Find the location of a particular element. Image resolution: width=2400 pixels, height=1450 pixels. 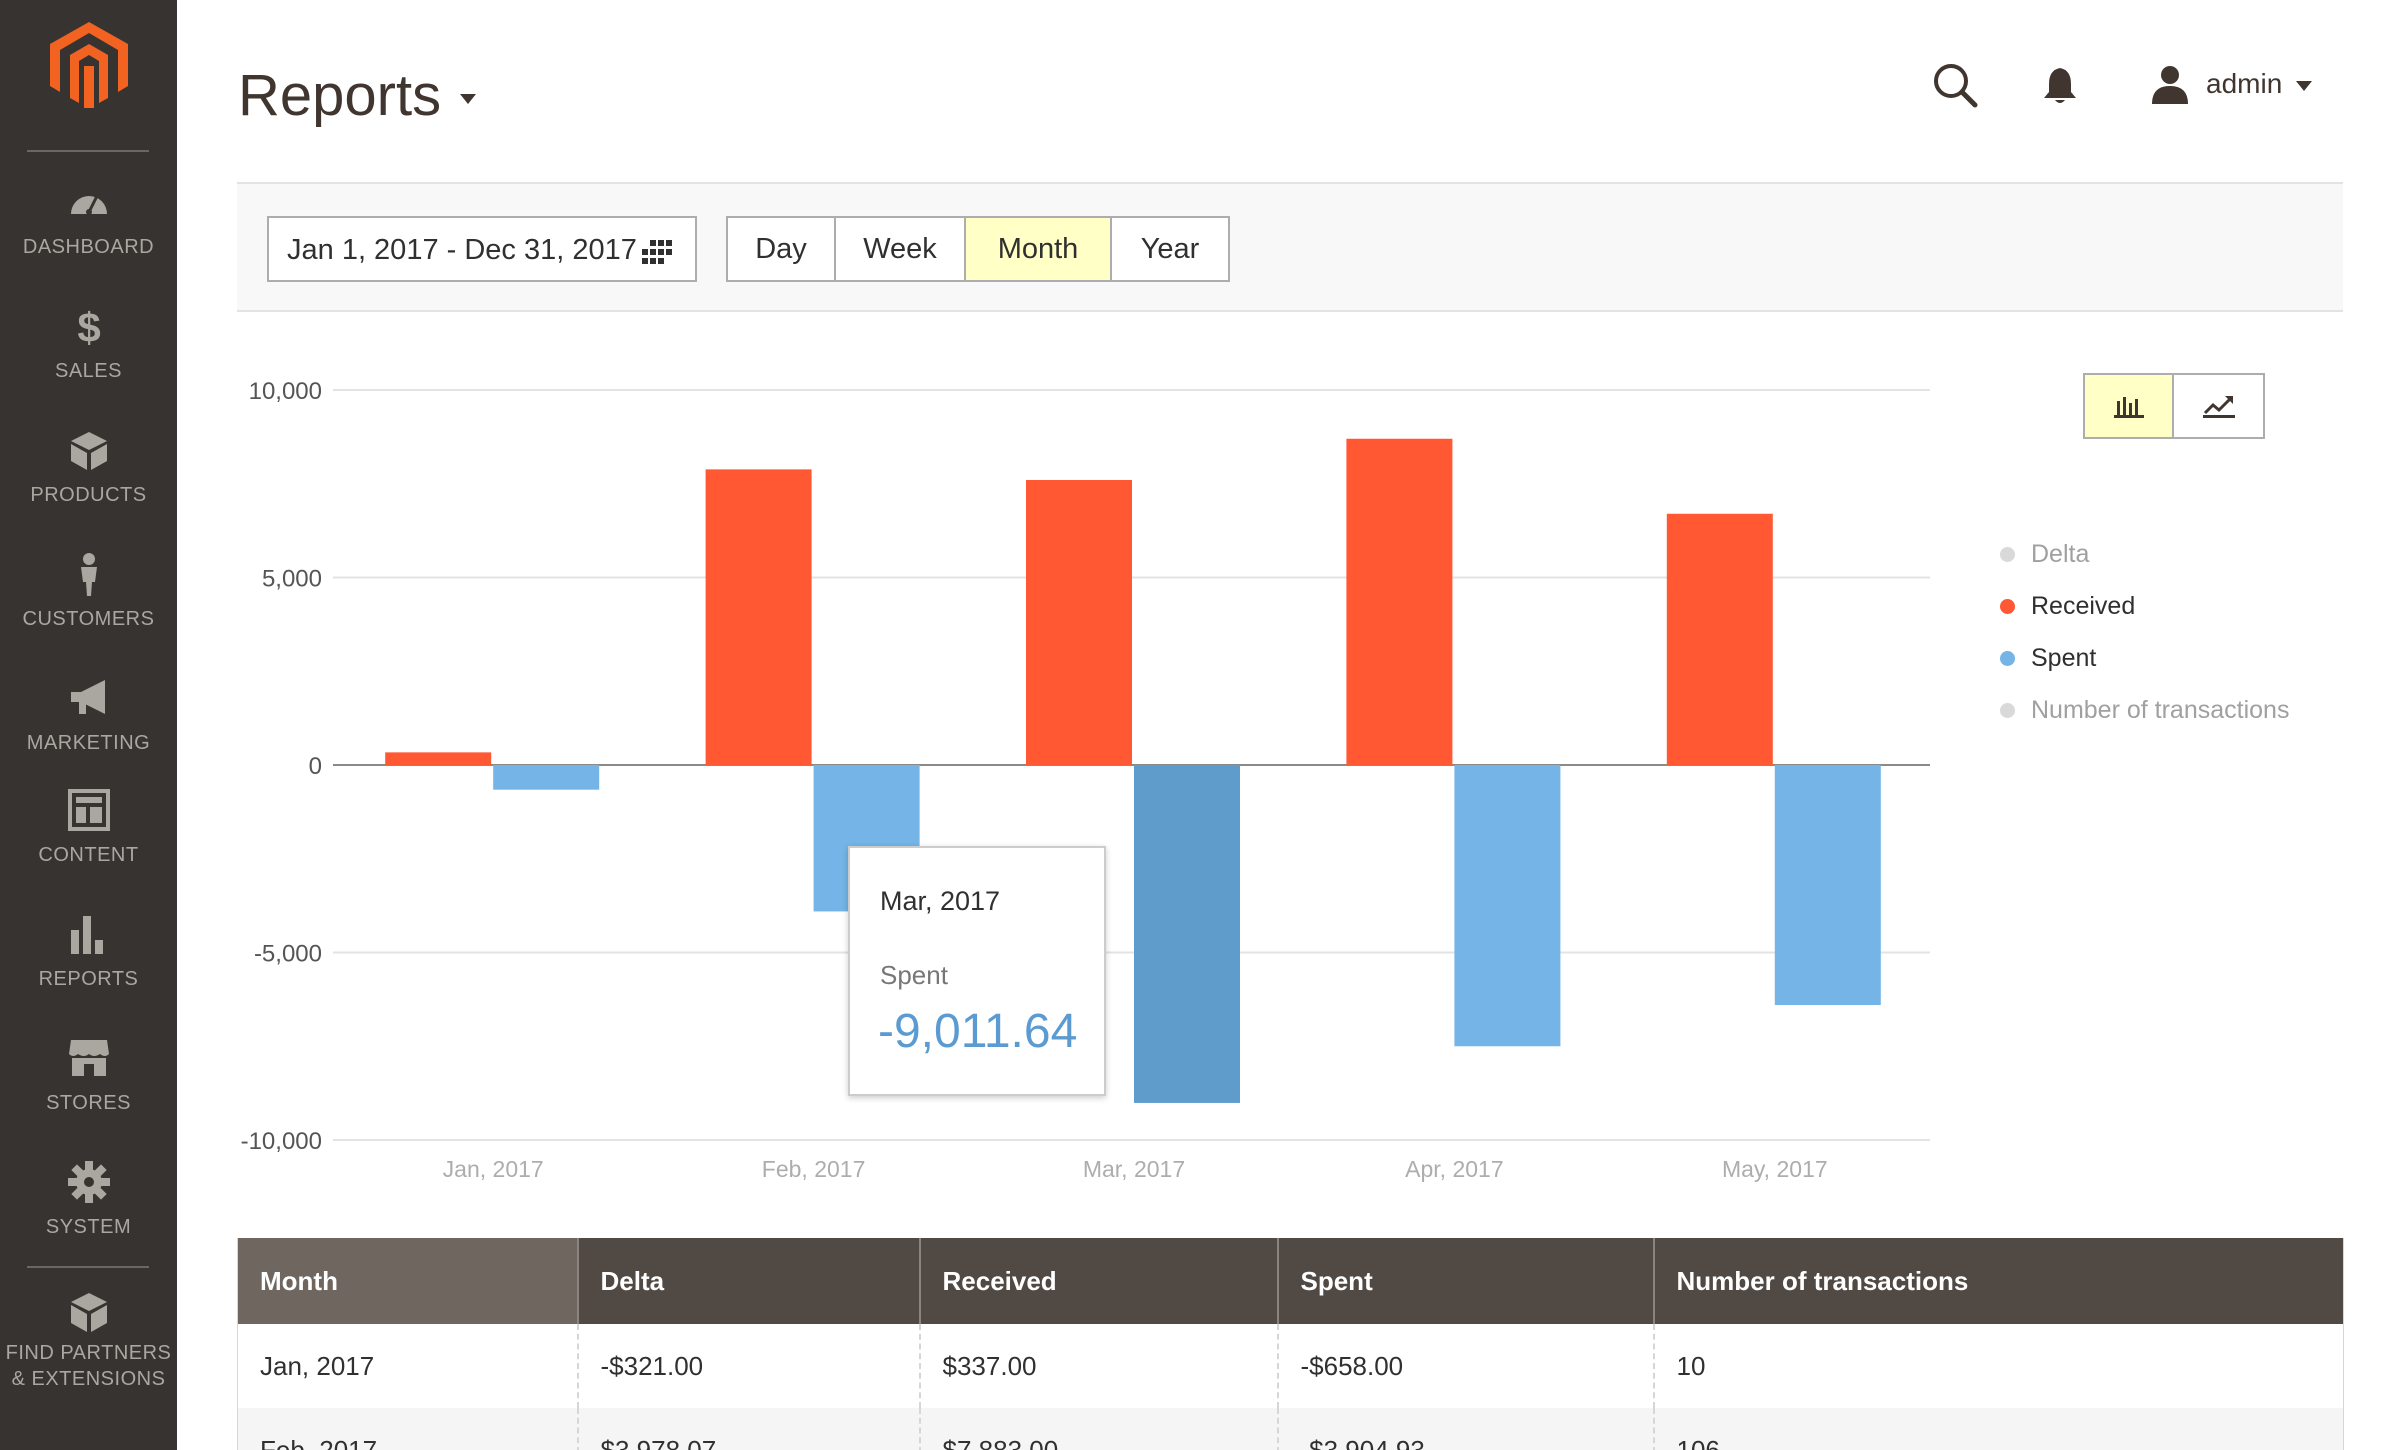

calendar-icon is located at coordinates (658, 252).